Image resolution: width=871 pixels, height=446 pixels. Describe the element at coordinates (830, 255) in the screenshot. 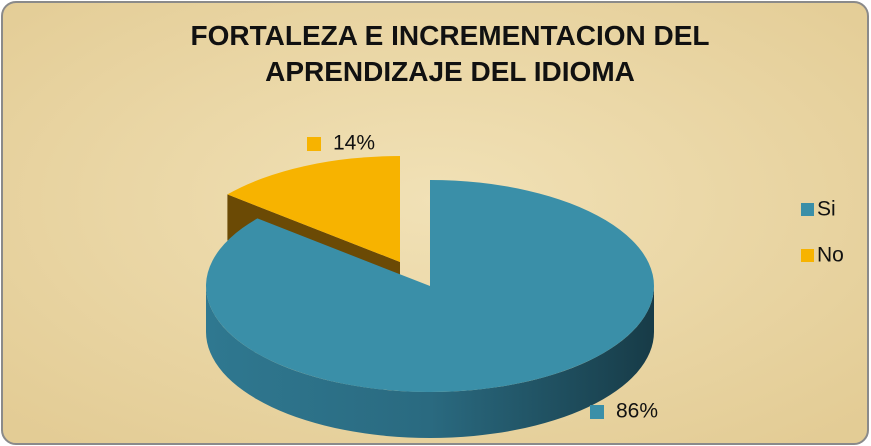

I see `legend-label: No` at that location.